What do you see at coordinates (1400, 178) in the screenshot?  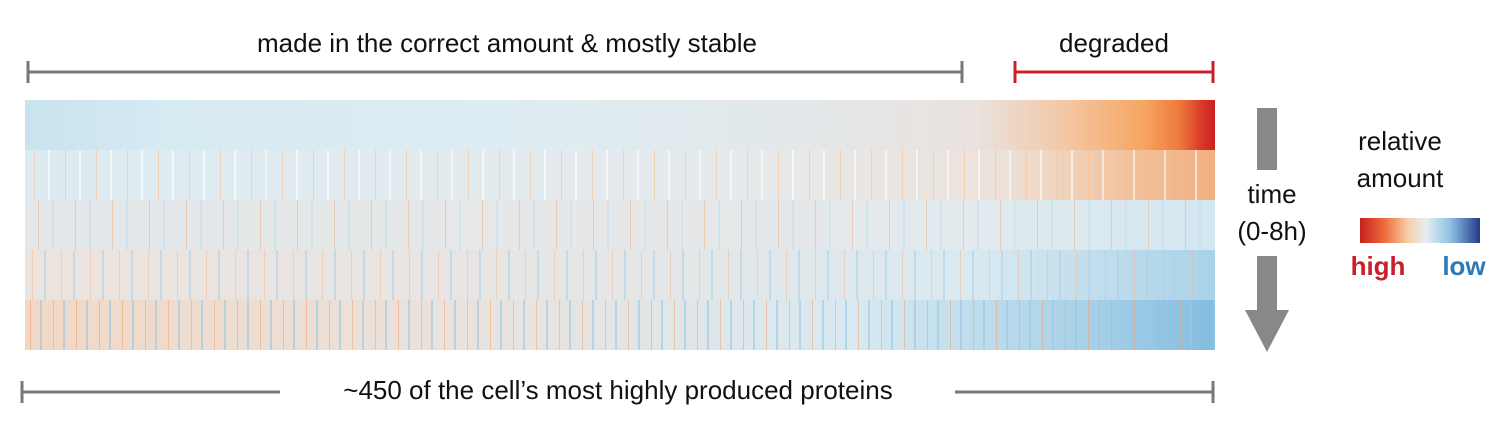 I see `legend-title: amount` at bounding box center [1400, 178].